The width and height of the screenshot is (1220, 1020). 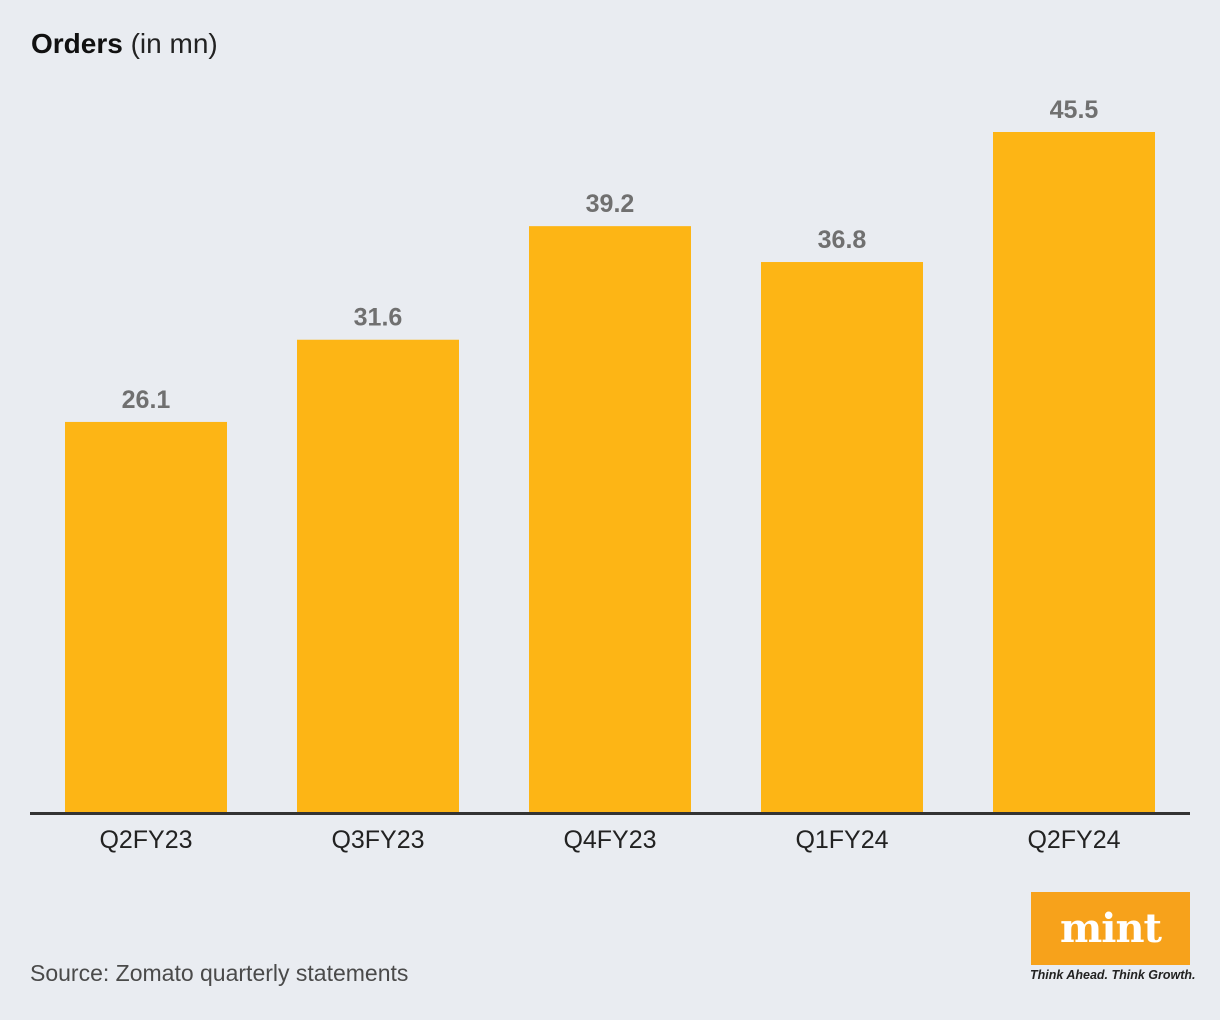 I want to click on chart-title: Orders (in mn), so click(x=124, y=44).